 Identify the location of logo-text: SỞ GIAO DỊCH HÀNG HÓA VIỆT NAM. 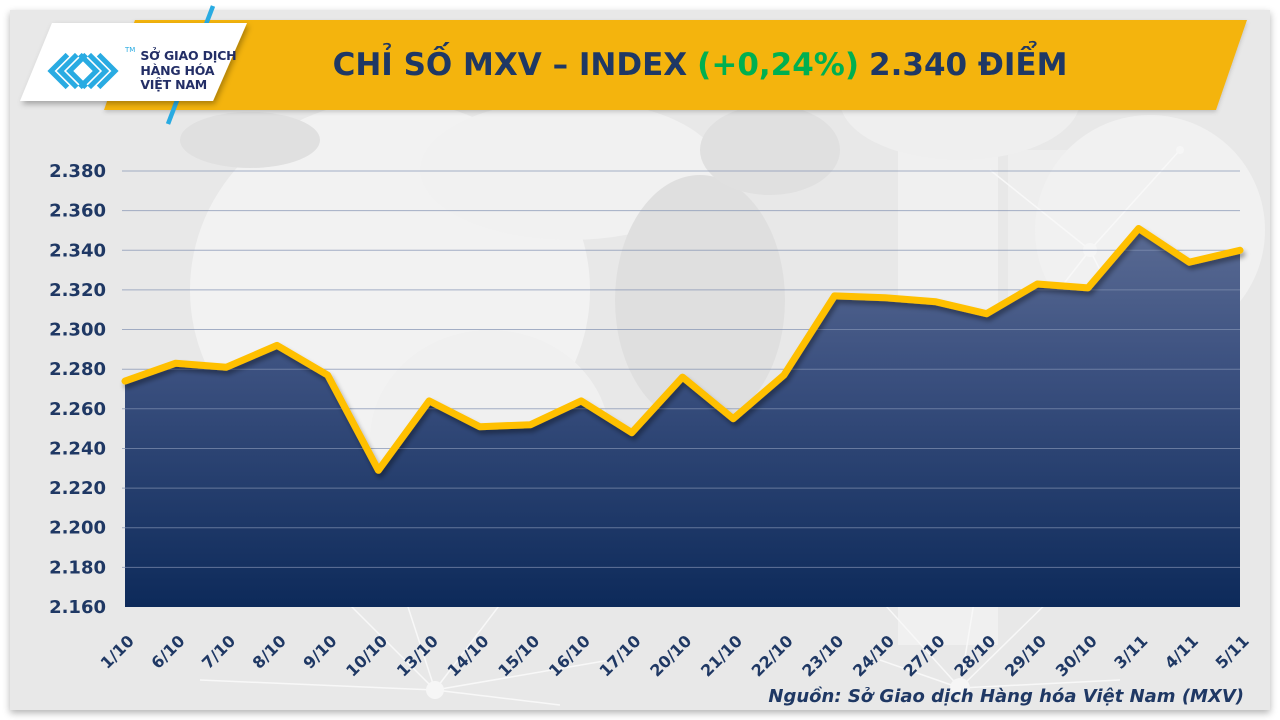
(188, 71).